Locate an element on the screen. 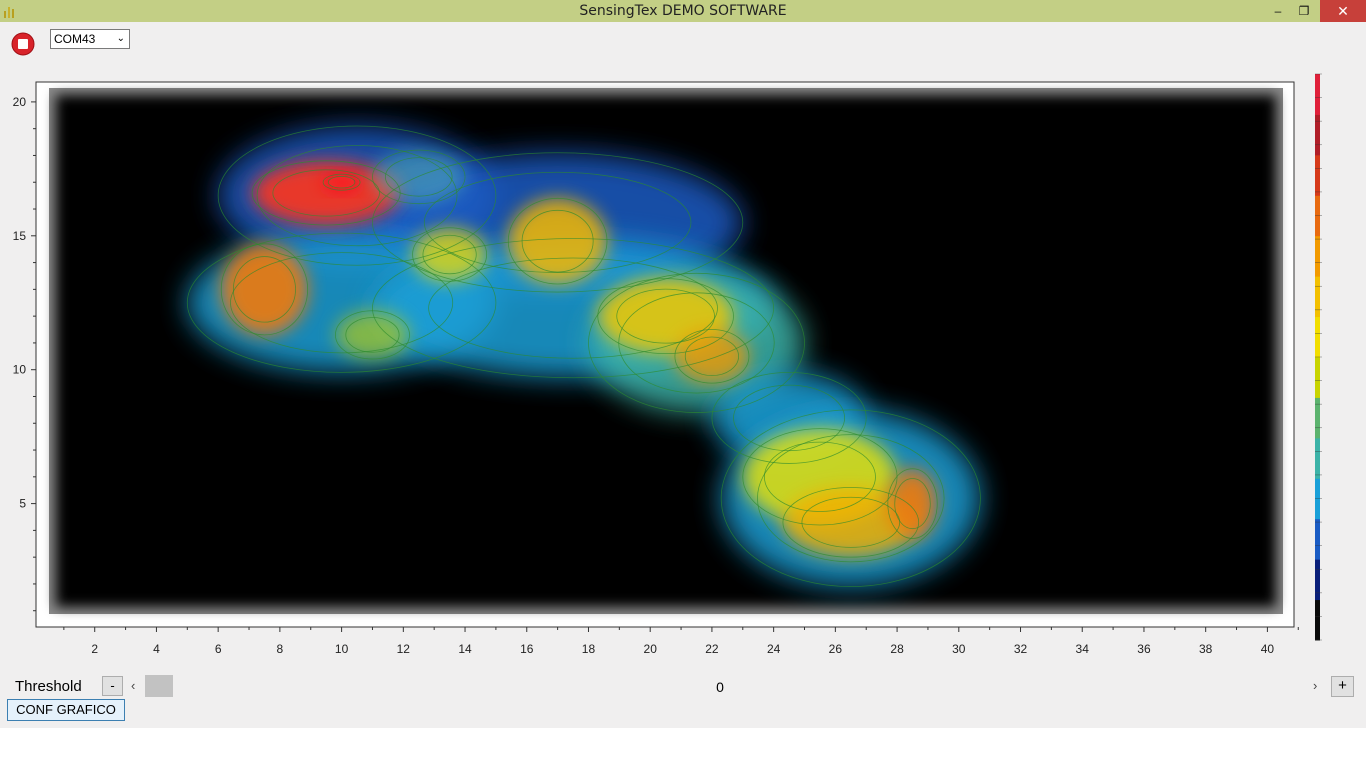 The height and width of the screenshot is (768, 1366). x-tick-label: 6 is located at coordinates (218, 649).